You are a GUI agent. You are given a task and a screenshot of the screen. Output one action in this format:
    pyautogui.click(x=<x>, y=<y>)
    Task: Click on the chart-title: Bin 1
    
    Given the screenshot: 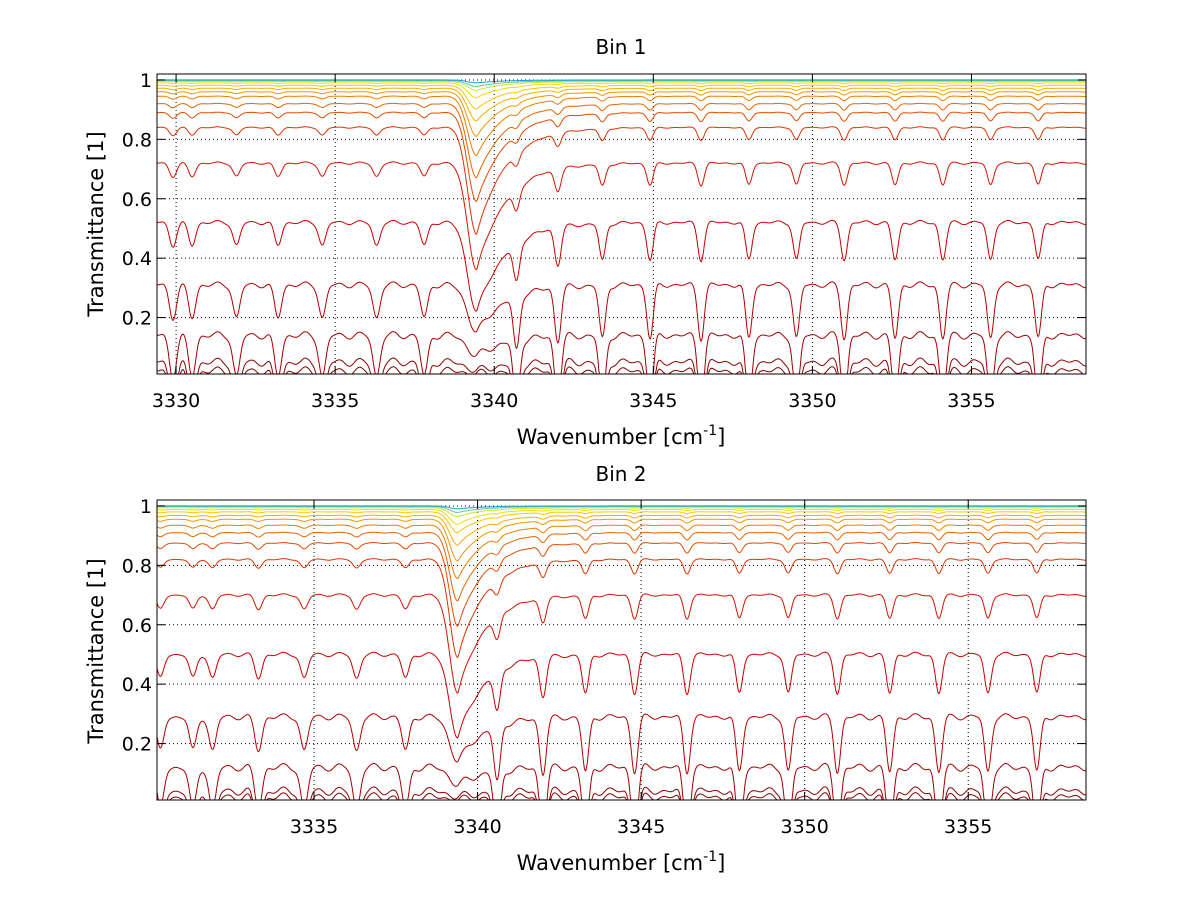 What is the action you would take?
    pyautogui.click(x=620, y=47)
    